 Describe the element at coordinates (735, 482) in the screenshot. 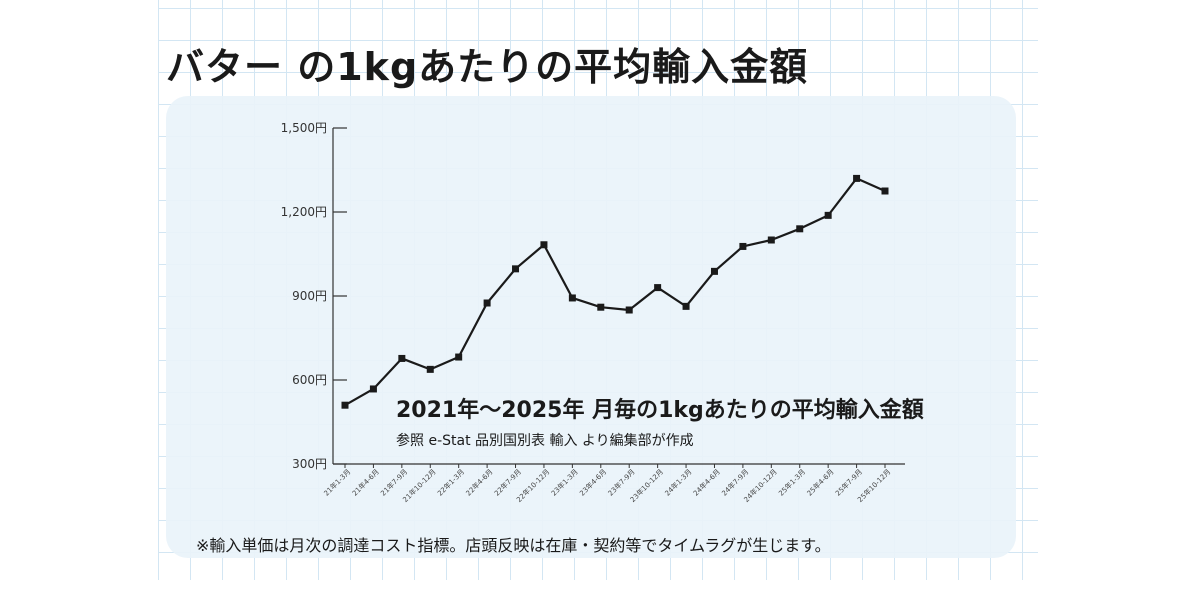

I see `x-tick-label: 24年7-9月` at that location.